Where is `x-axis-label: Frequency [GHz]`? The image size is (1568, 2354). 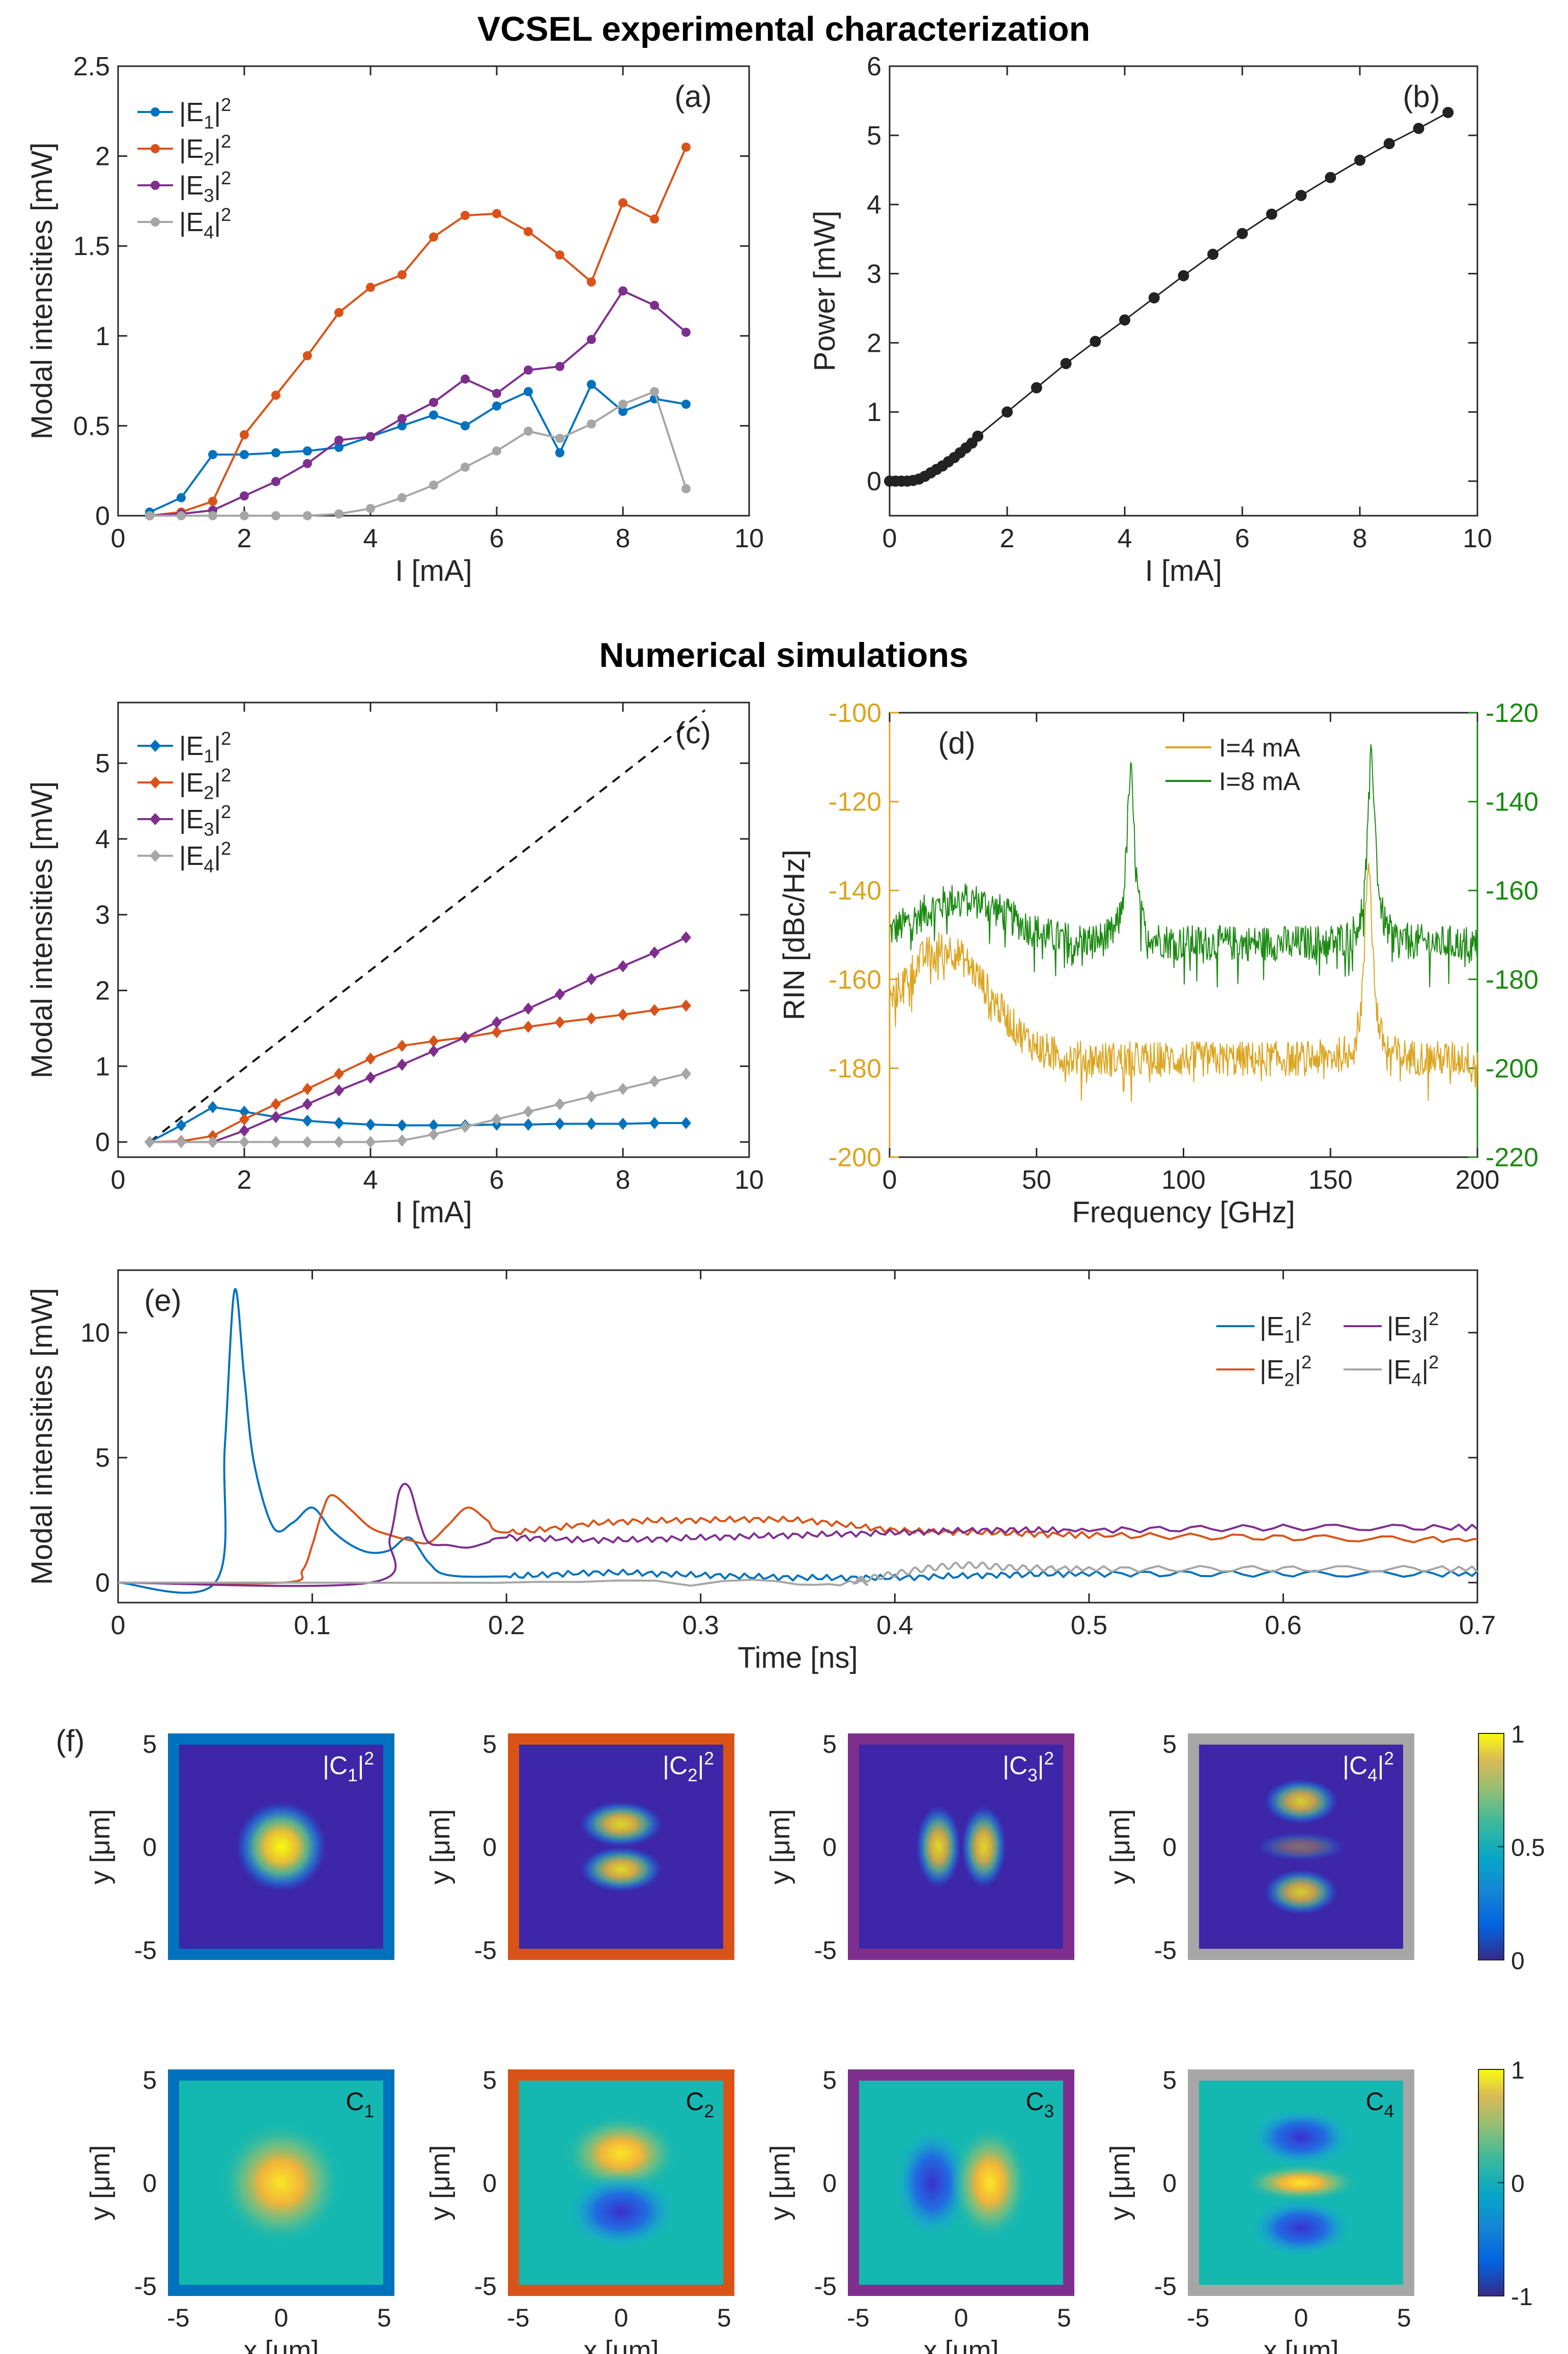 x-axis-label: Frequency [GHz] is located at coordinates (1183, 1212).